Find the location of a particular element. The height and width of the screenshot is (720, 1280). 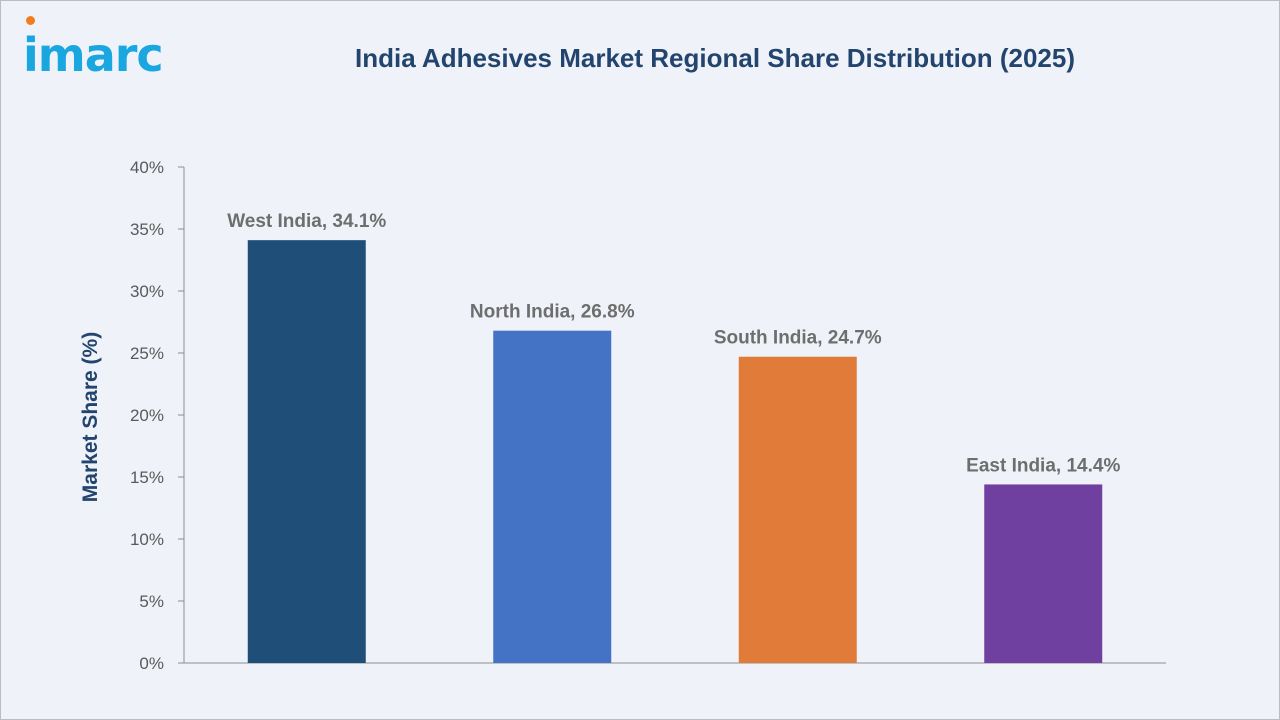

y-tick-label: 40% is located at coordinates (147, 167).